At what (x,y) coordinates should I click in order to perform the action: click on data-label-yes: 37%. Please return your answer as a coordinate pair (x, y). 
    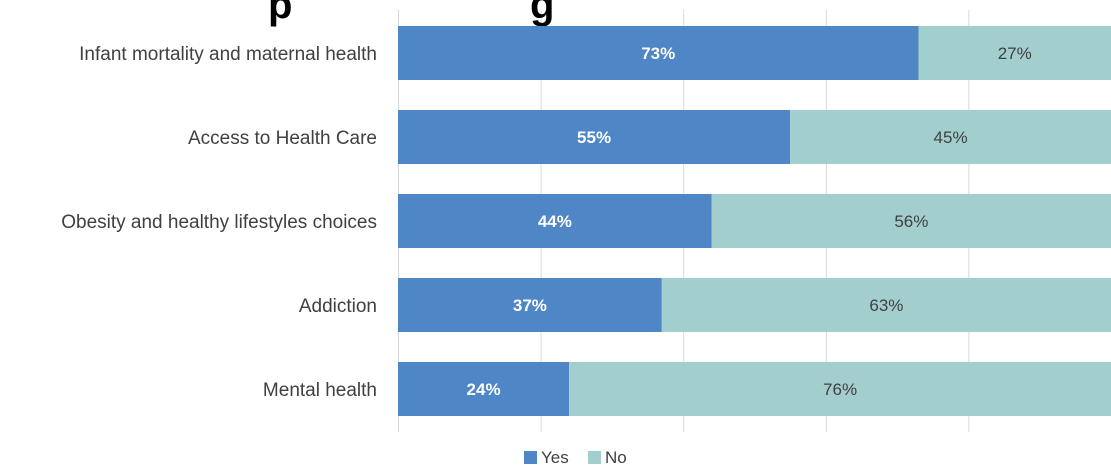
    Looking at the image, I should click on (530, 305).